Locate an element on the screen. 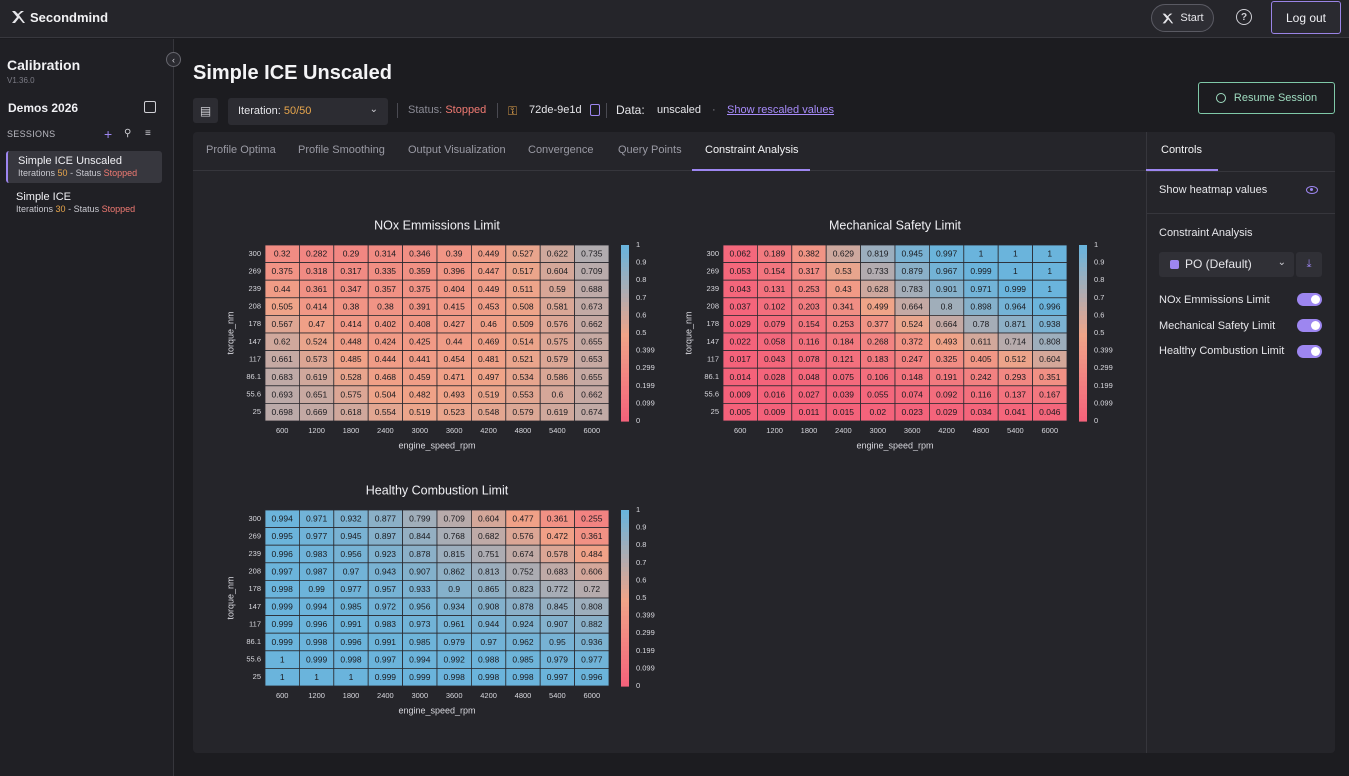  tab-constraint-analysis: Constraint Analysis is located at coordinates (752, 150).